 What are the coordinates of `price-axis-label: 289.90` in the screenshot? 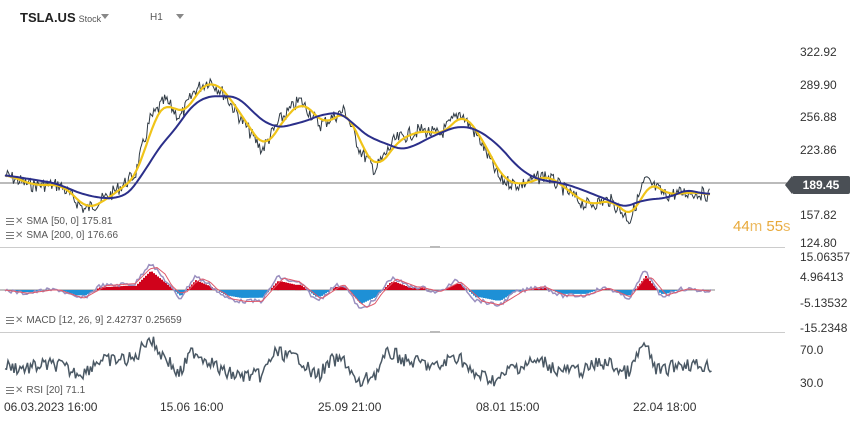 It's located at (818, 85).